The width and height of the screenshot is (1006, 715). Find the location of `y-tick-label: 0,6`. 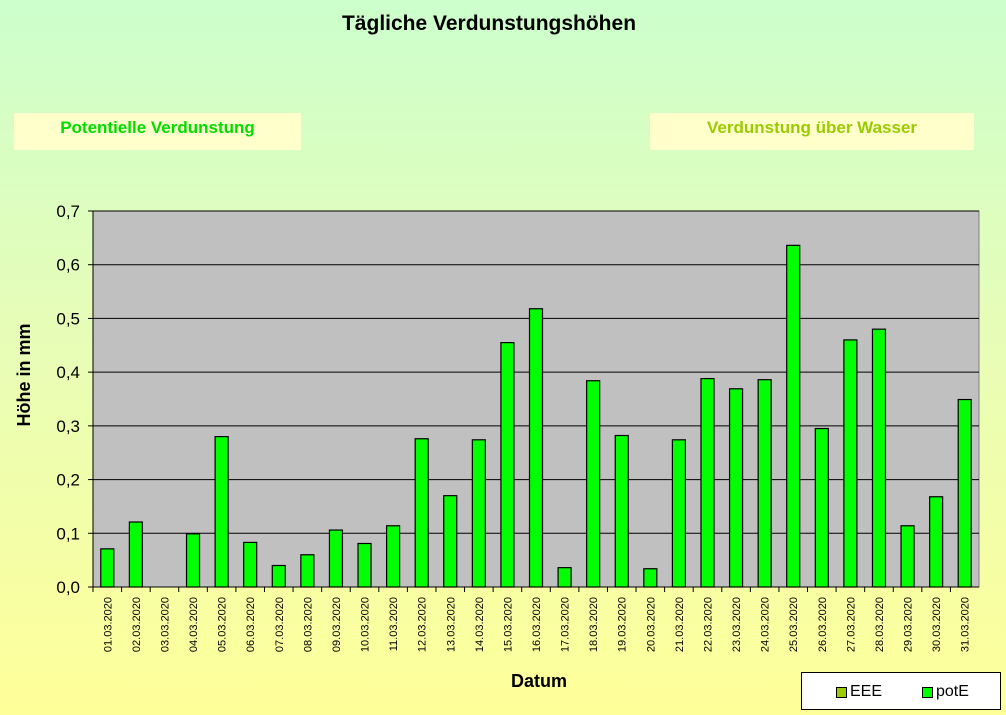

y-tick-label: 0,6 is located at coordinates (68, 265).